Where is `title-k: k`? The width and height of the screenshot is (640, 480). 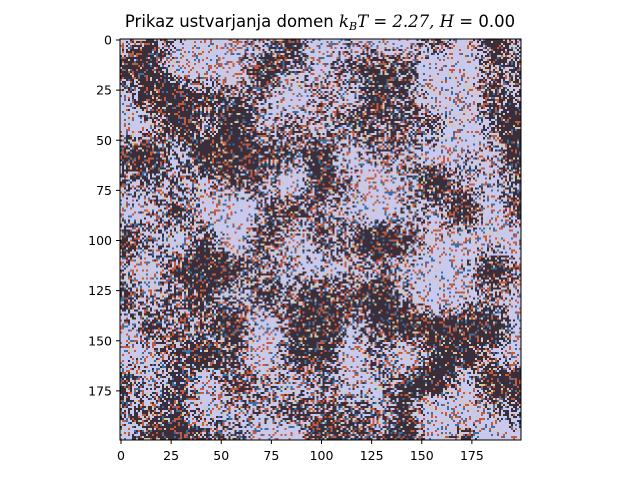
title-k: k is located at coordinates (343, 21).